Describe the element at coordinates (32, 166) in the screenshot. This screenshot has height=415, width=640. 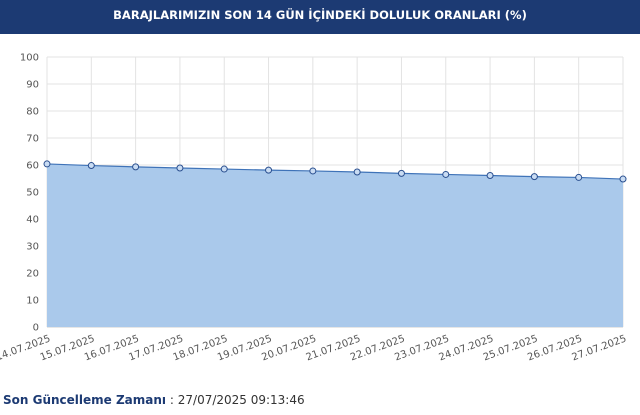
I see `y-tick-label: 60` at that location.